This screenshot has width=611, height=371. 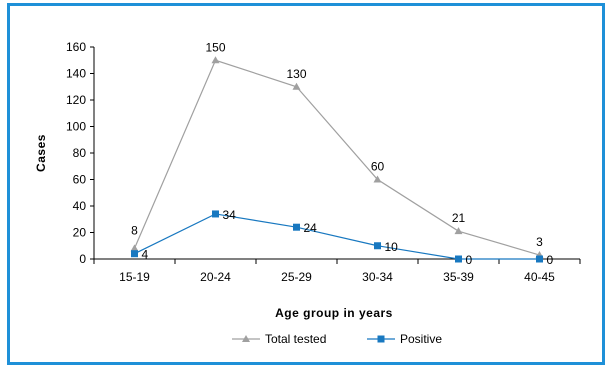 What do you see at coordinates (76, 74) in the screenshot?
I see `y-tick-label: 140` at bounding box center [76, 74].